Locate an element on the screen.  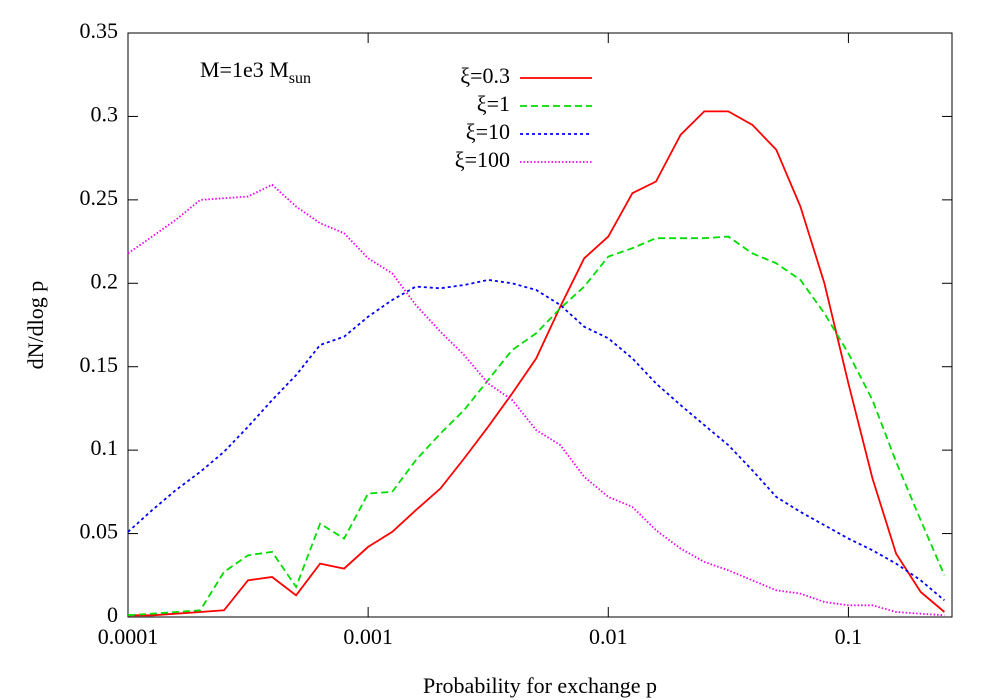
legend-label: ξ=1 is located at coordinates (493, 103).